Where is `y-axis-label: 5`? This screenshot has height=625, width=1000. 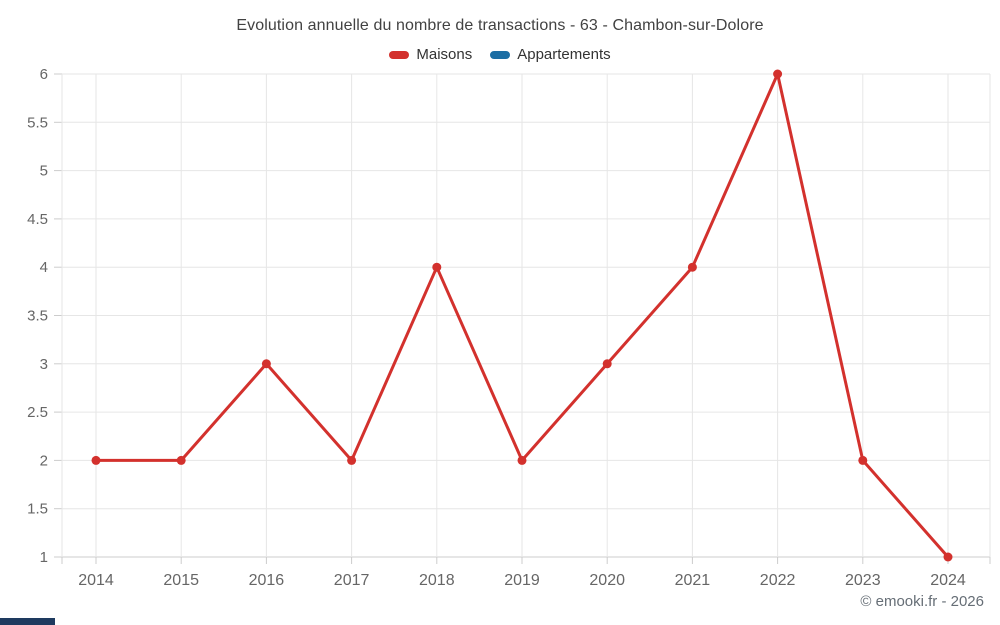
y-axis-label: 5 is located at coordinates (44, 171).